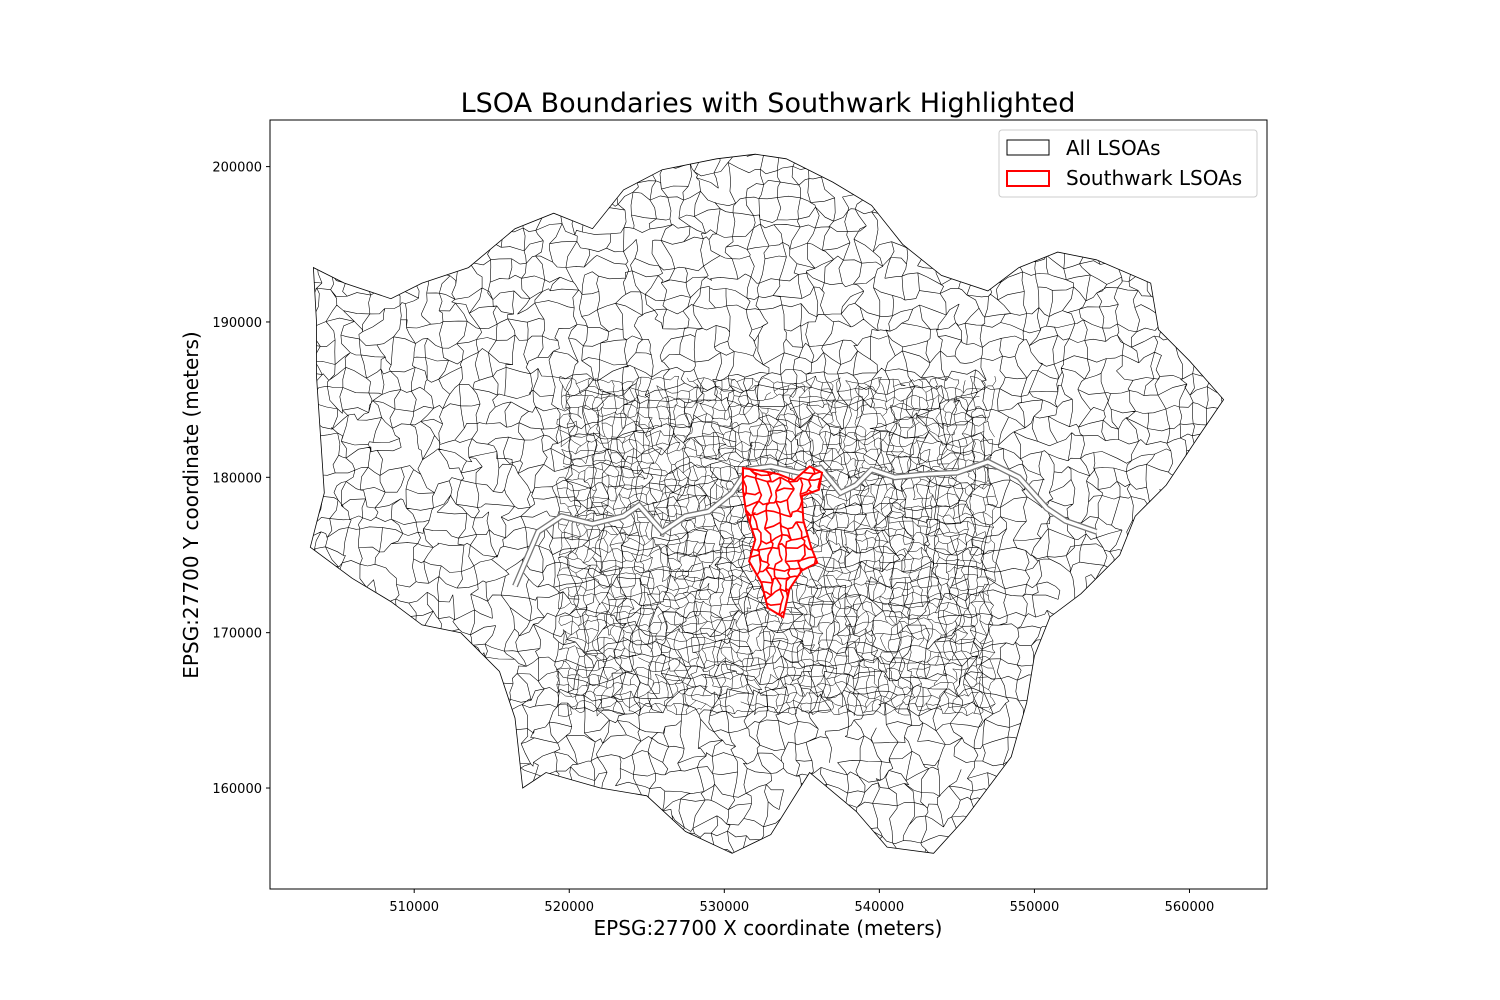 The width and height of the screenshot is (1500, 1000). What do you see at coordinates (237, 478) in the screenshot?
I see `y-tick-label: 180000` at bounding box center [237, 478].